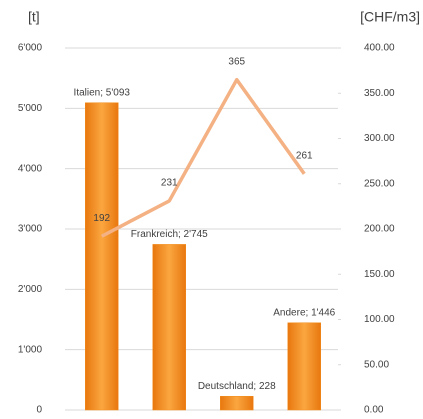 The width and height of the screenshot is (423, 419). I want to click on y-tick-label: 3'000, so click(30, 229).